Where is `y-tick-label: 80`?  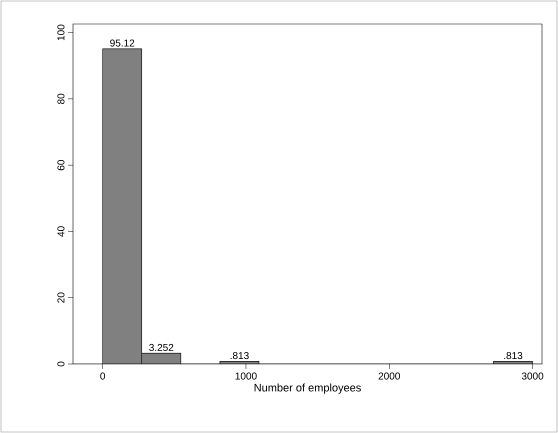 y-tick-label: 80 is located at coordinates (60, 99).